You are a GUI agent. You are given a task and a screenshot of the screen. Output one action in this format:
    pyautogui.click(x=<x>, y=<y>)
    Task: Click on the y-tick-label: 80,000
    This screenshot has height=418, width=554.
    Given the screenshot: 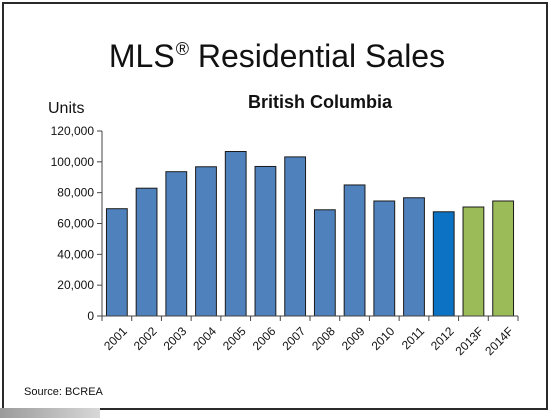 What is the action you would take?
    pyautogui.click(x=75, y=193)
    